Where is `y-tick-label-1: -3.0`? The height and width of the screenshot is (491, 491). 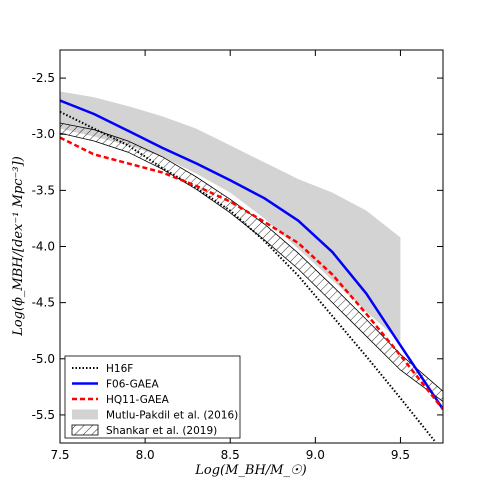
y-tick-label-1: -3.0 is located at coordinates (43, 134).